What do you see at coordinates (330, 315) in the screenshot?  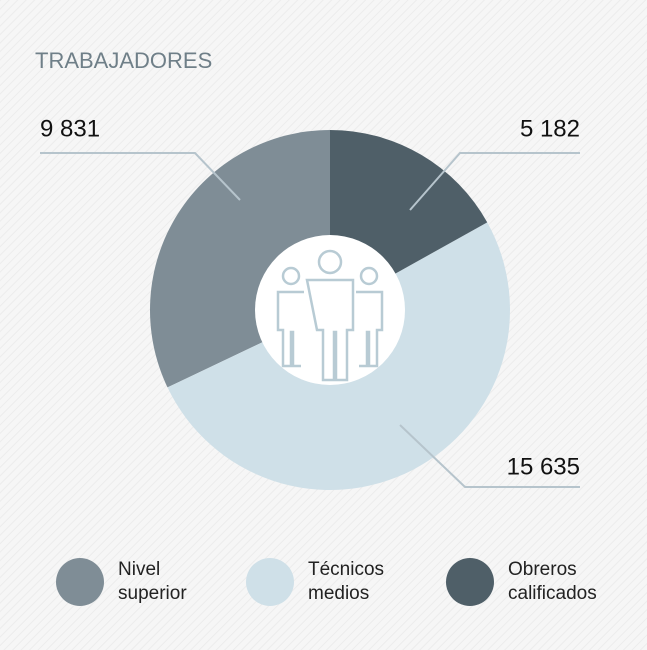 I see `people-icon` at bounding box center [330, 315].